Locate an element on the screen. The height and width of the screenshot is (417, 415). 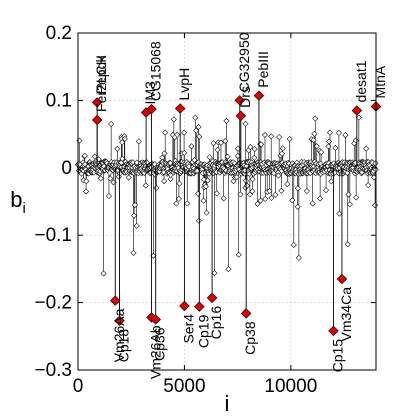
label-vm26ab: Vm26Ab is located at coordinates (155, 352).